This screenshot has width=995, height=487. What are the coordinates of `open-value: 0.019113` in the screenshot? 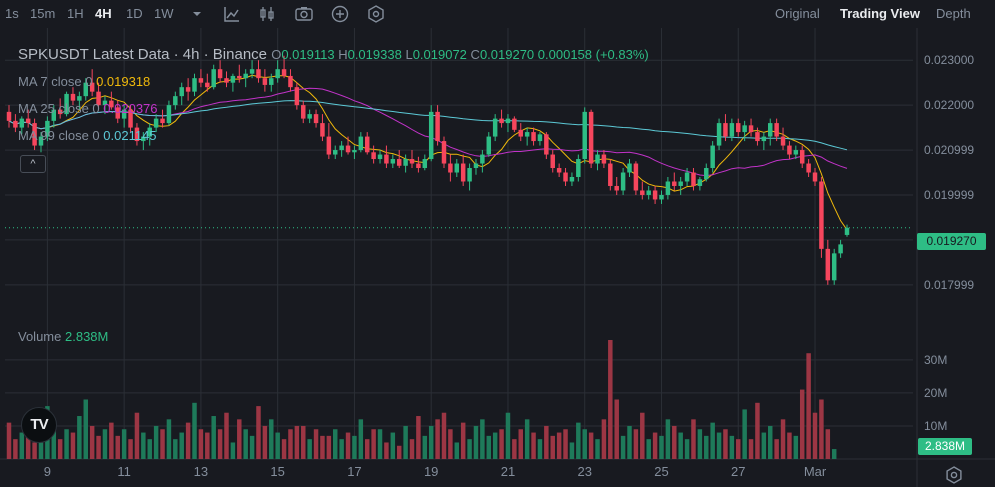 It's located at (308, 54).